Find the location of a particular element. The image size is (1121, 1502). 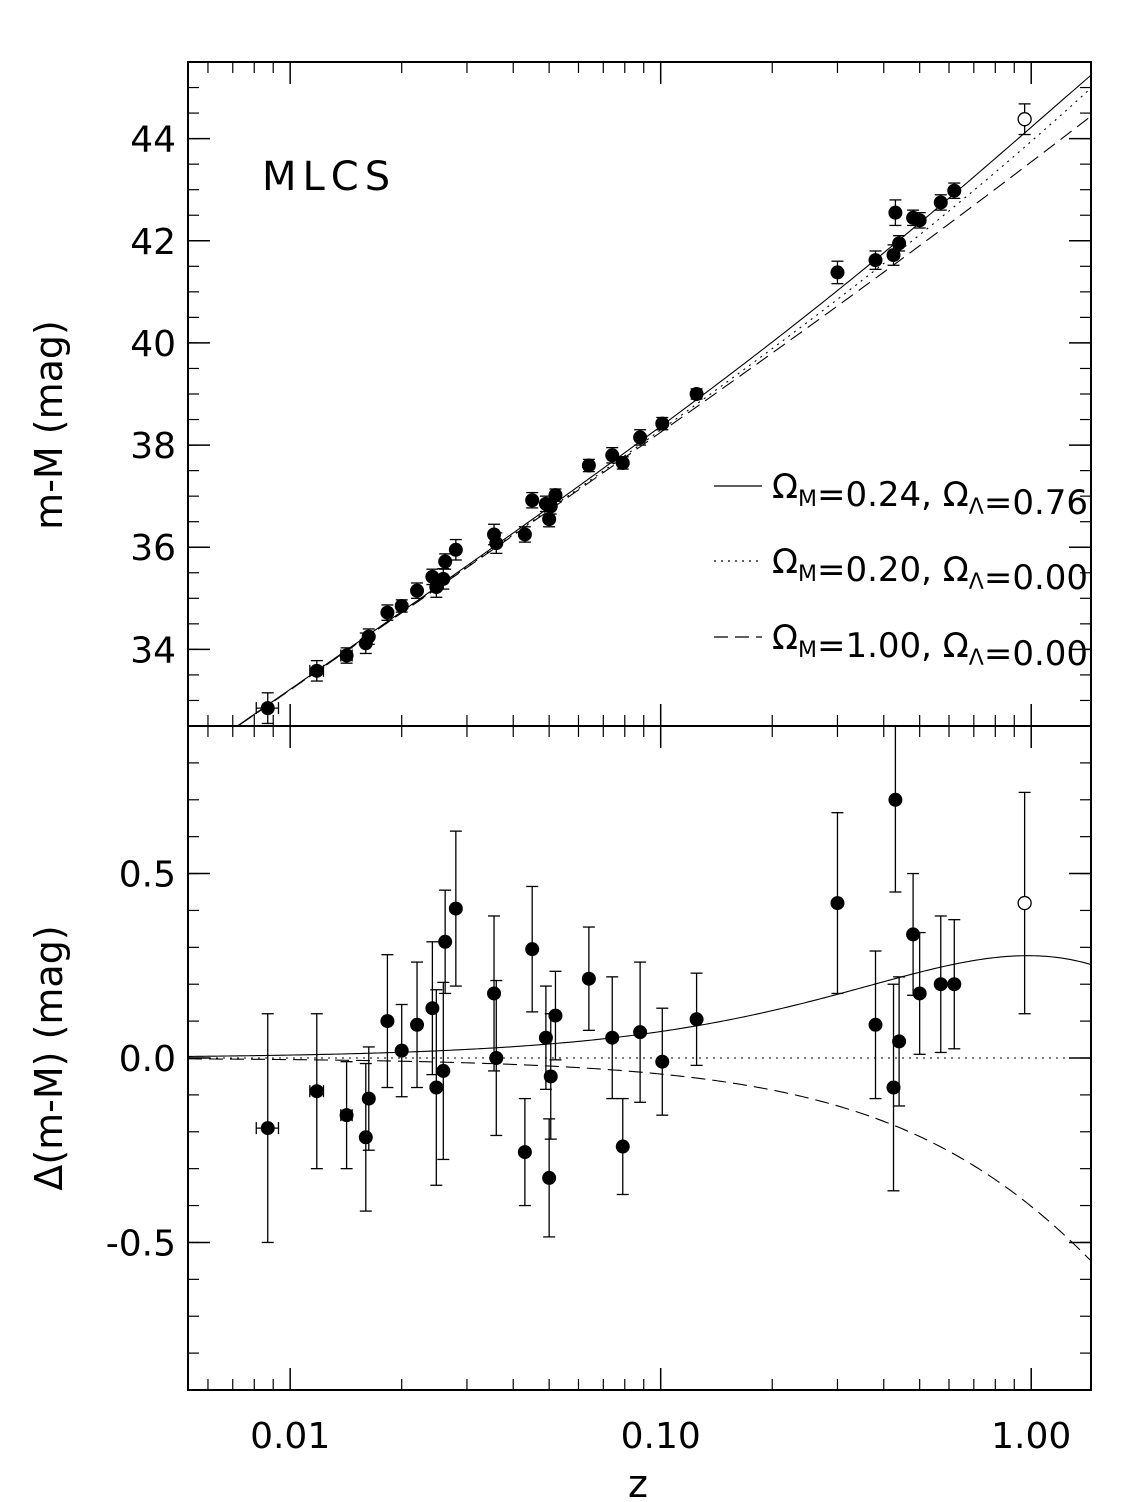

bottom-y-axis-title: Δ(m-M) (mag) is located at coordinates (49, 1057).